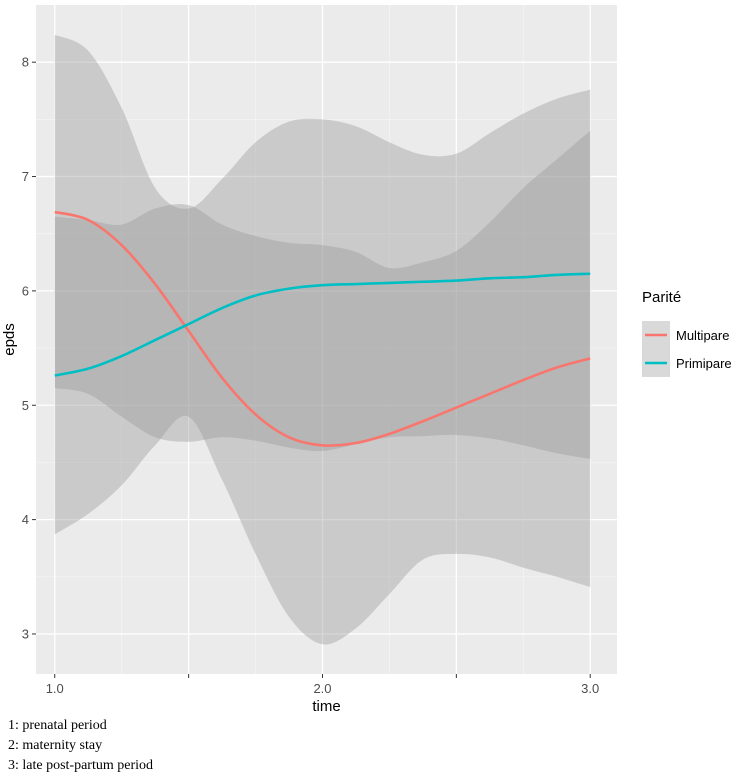 The image size is (734, 776). I want to click on y-tick-label: 8, so click(25, 62).